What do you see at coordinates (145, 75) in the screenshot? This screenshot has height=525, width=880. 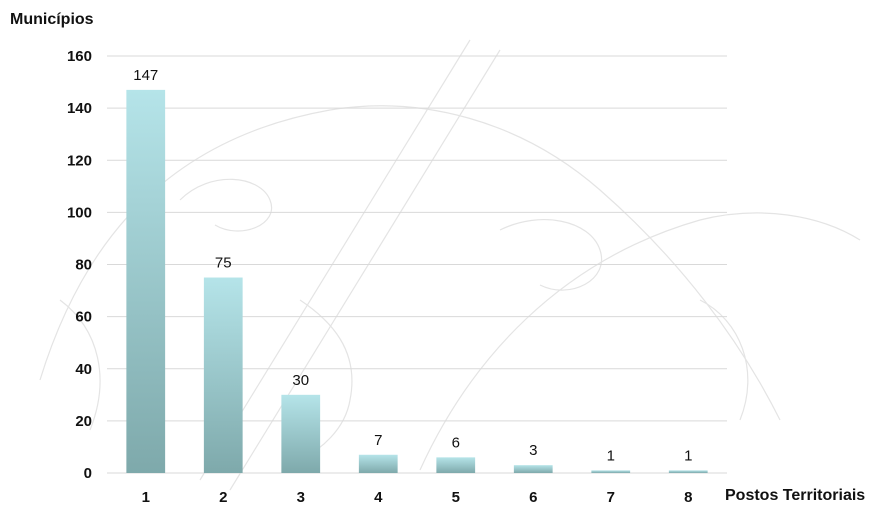 I see `data-label-1: 147` at bounding box center [145, 75].